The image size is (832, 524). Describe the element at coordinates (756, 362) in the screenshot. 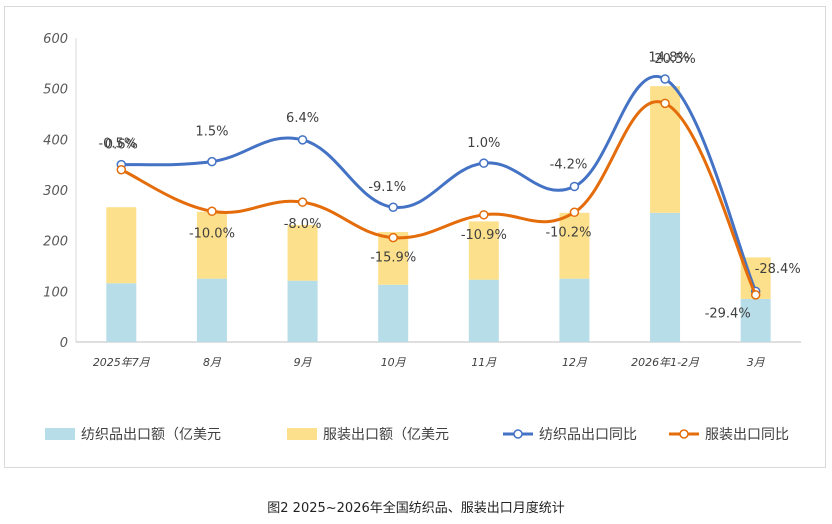

I see `x-tick-label: 3月` at that location.